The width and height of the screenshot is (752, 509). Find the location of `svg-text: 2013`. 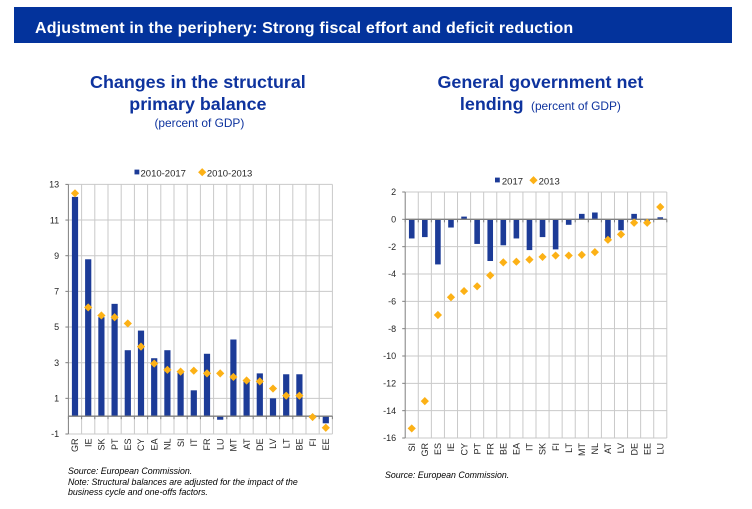

svg-text: 2013 is located at coordinates (549, 181).